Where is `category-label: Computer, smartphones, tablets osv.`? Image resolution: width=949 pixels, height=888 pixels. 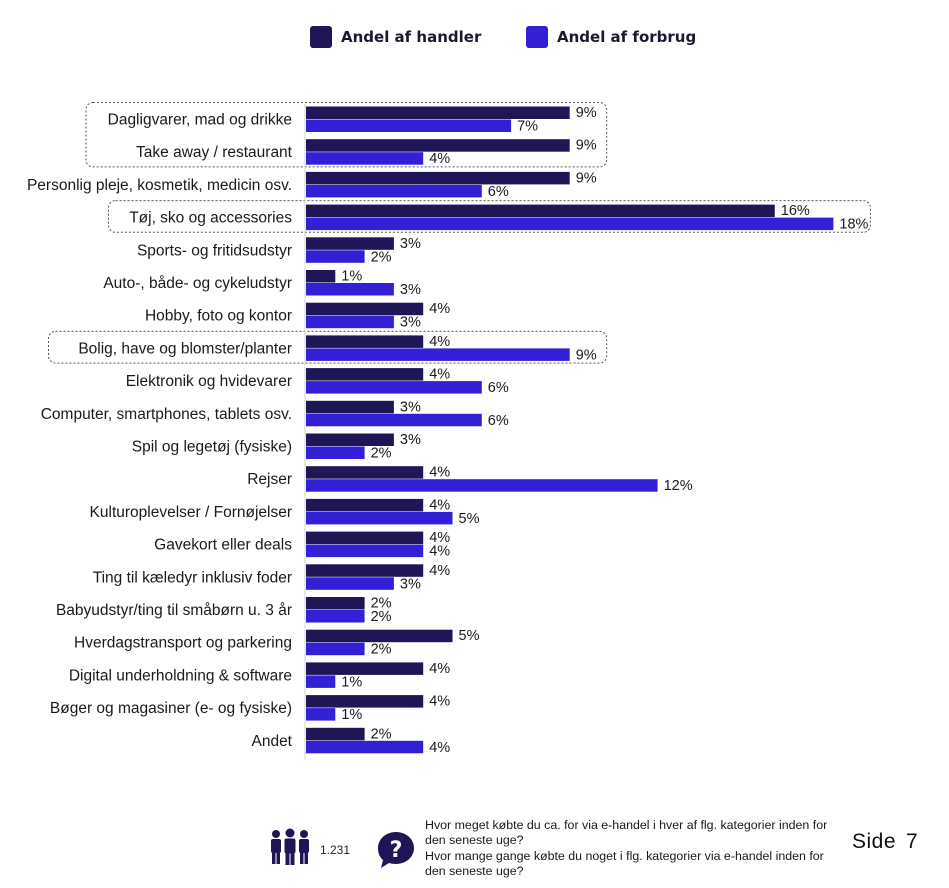
category-label: Computer, smartphones, tablets osv. is located at coordinates (166, 414).